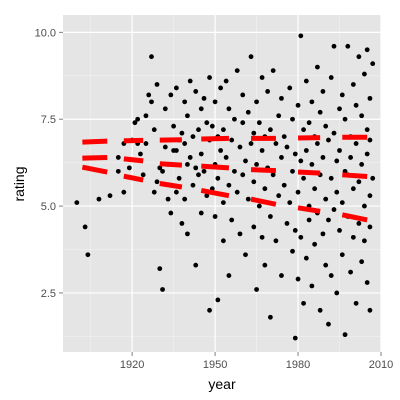 This screenshot has width=400, height=400. I want to click on x-tick-label: 1980, so click(298, 365).